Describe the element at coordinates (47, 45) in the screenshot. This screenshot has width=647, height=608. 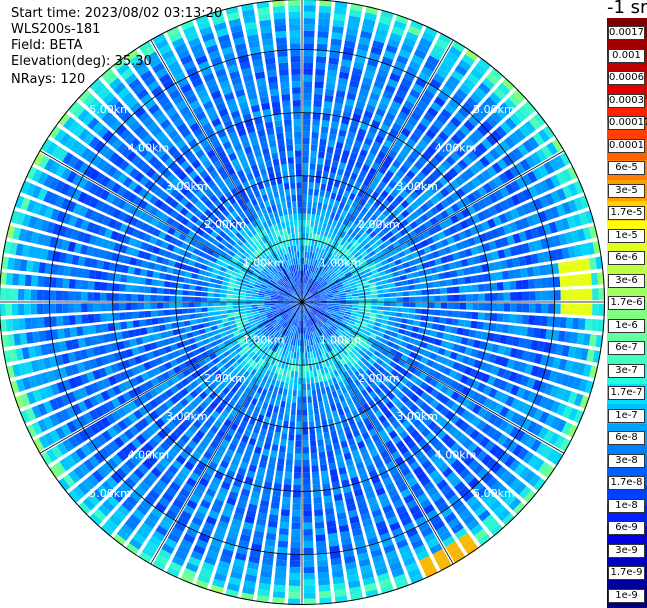
I see `field-label: Field: BETA` at that location.